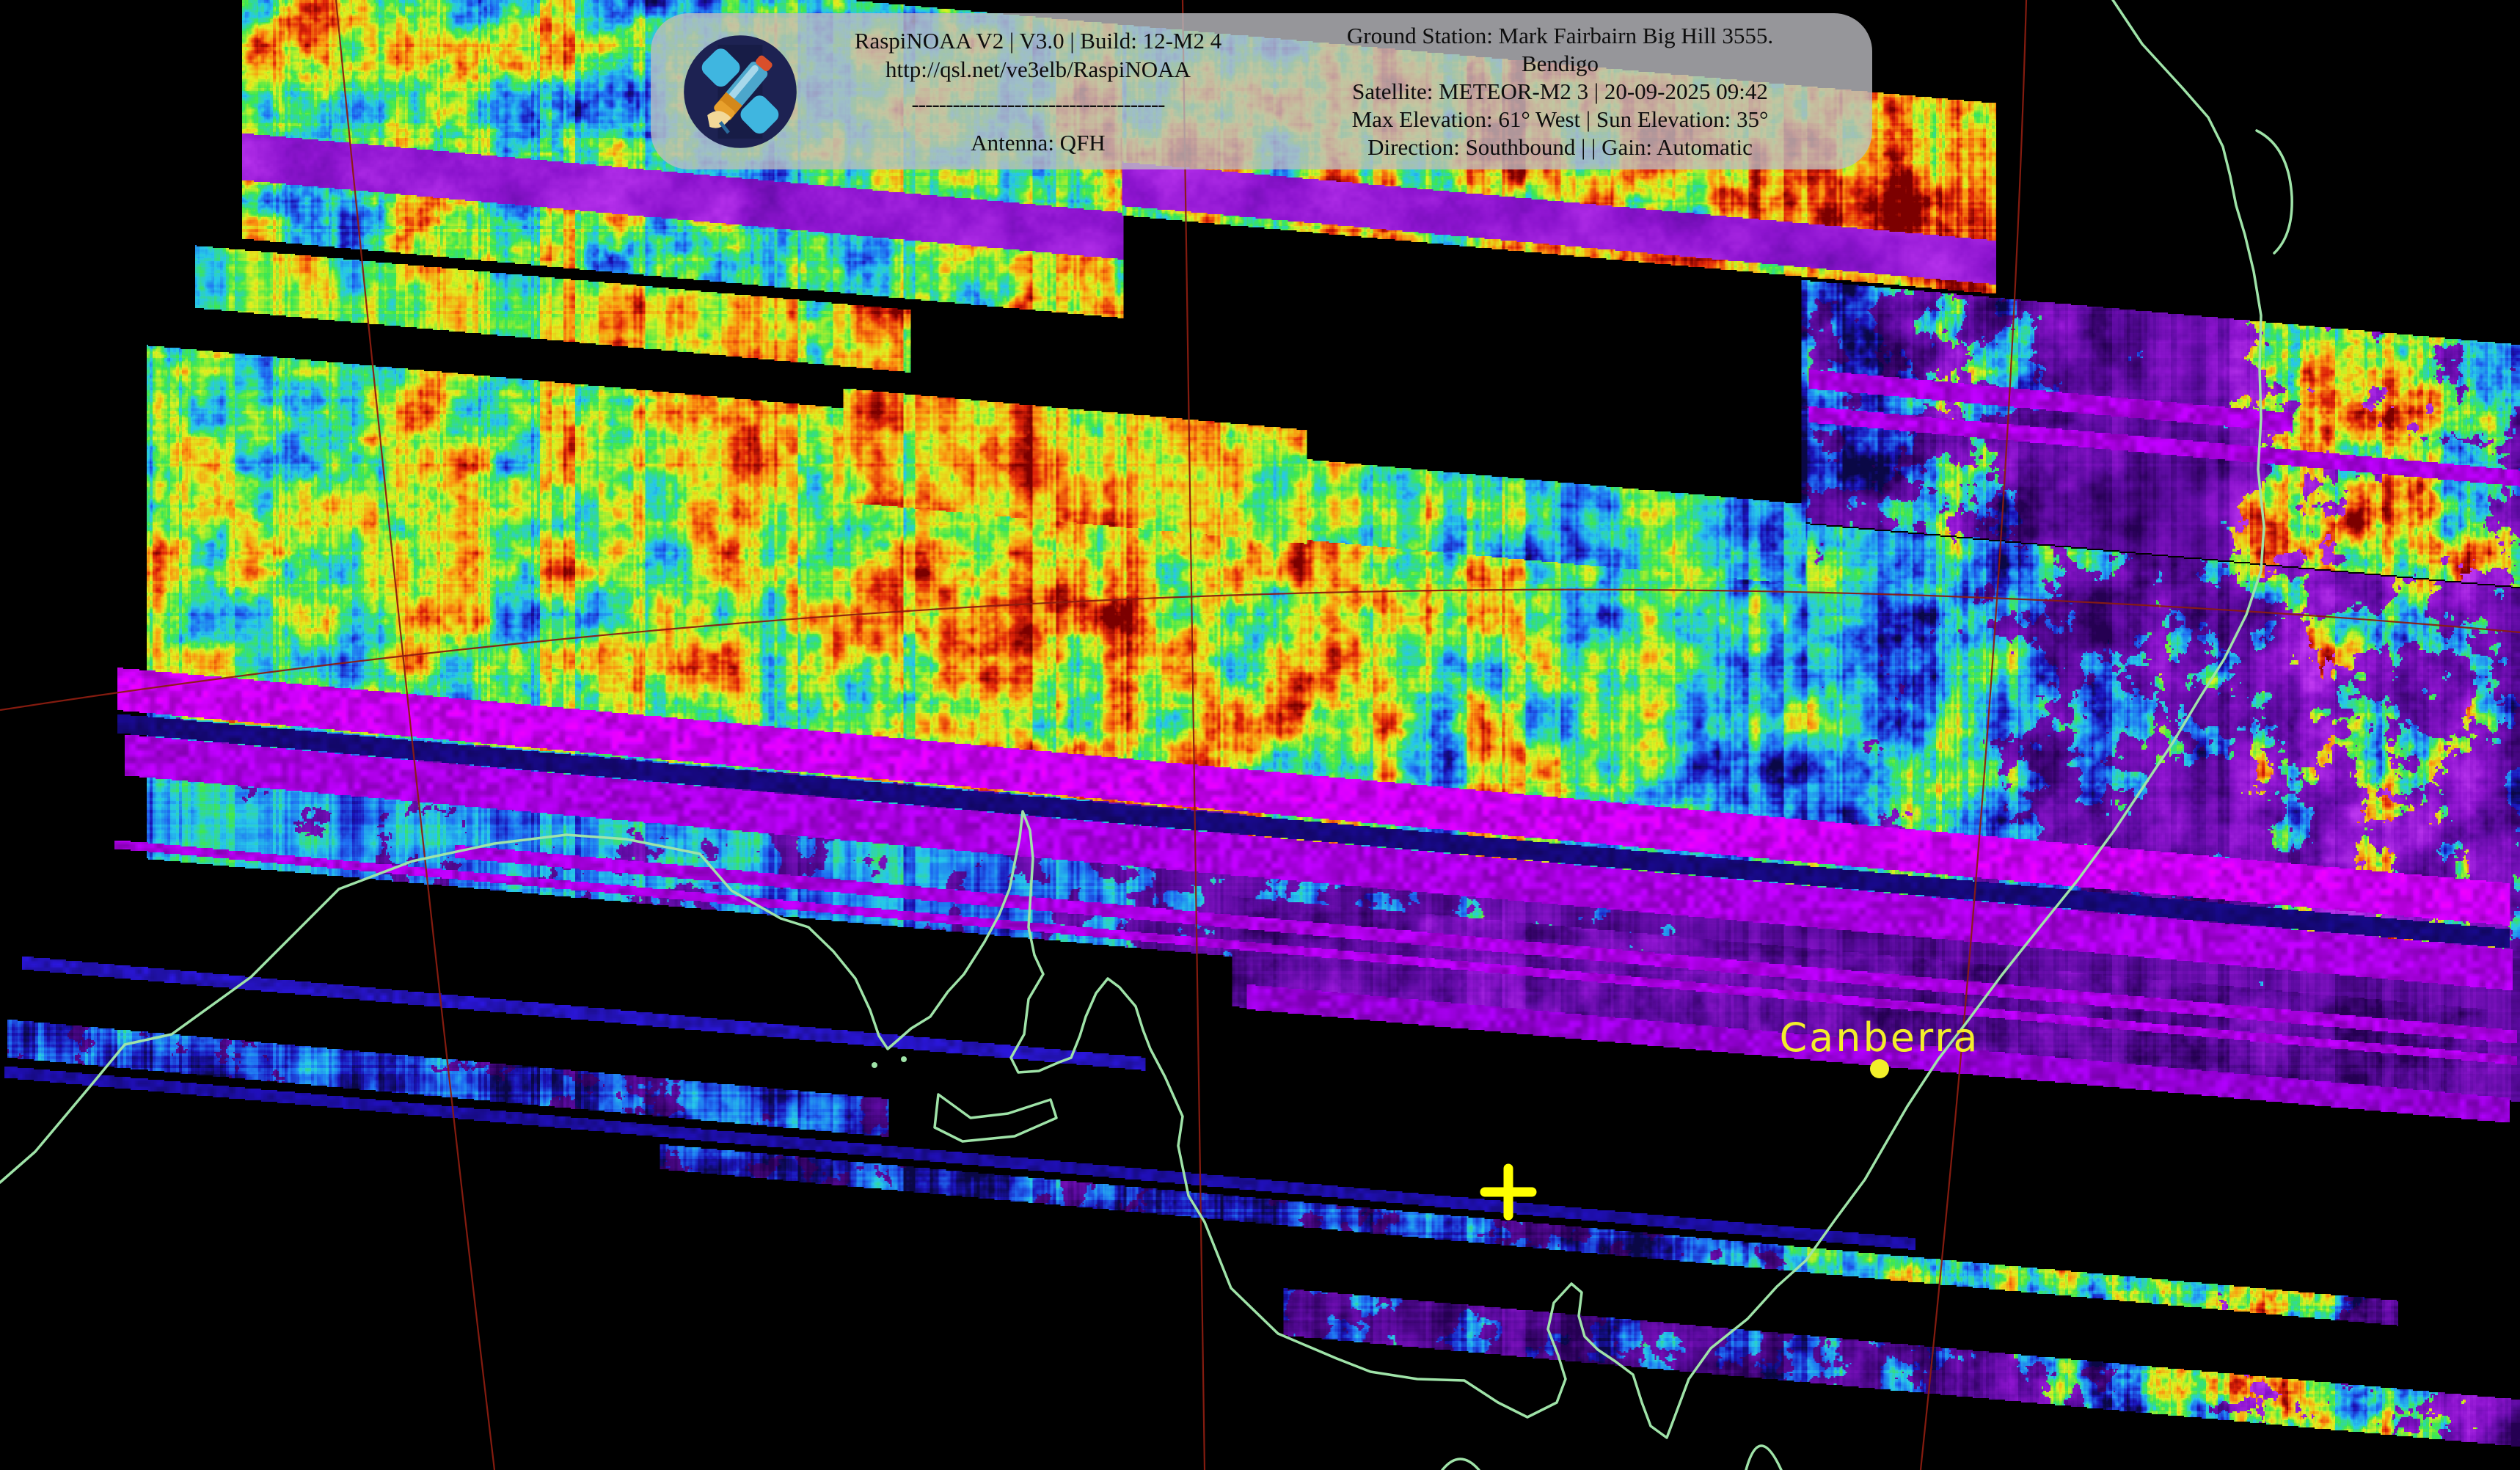 Image resolution: width=2520 pixels, height=1470 pixels. I want to click on coastline-promontory, so click(1764, 1457).